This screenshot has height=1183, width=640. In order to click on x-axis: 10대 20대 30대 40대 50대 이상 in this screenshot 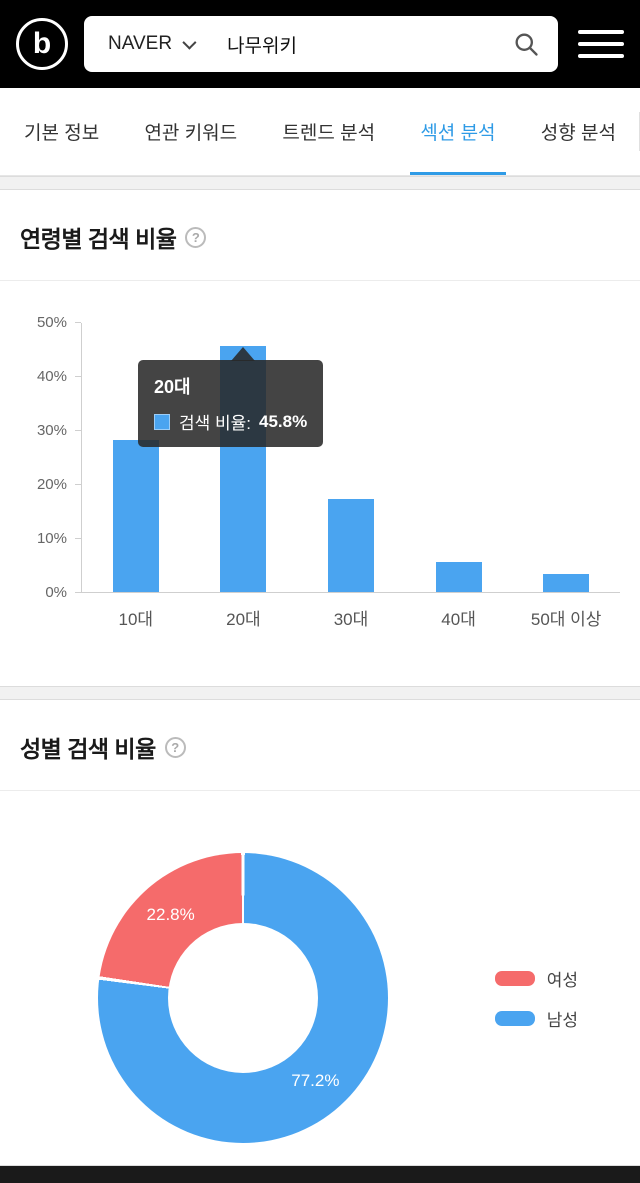, I will do `click(351, 617)`.